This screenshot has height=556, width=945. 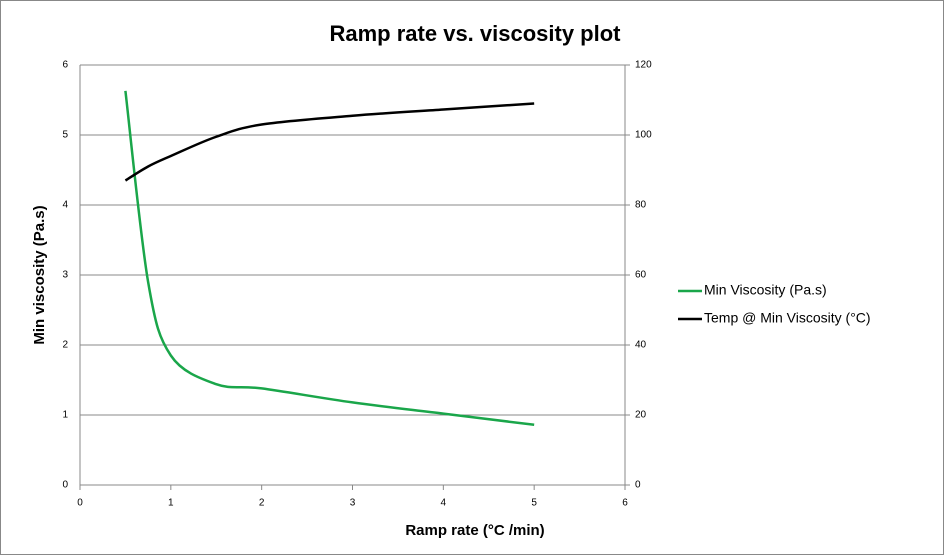 I want to click on x-tick-label: 4, so click(x=444, y=503).